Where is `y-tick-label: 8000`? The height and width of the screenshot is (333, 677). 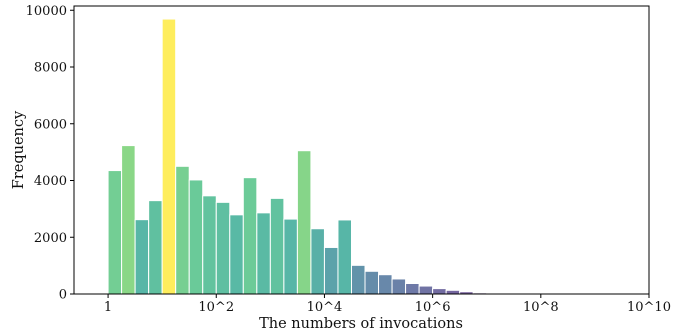 y-tick-label: 8000 is located at coordinates (50, 68).